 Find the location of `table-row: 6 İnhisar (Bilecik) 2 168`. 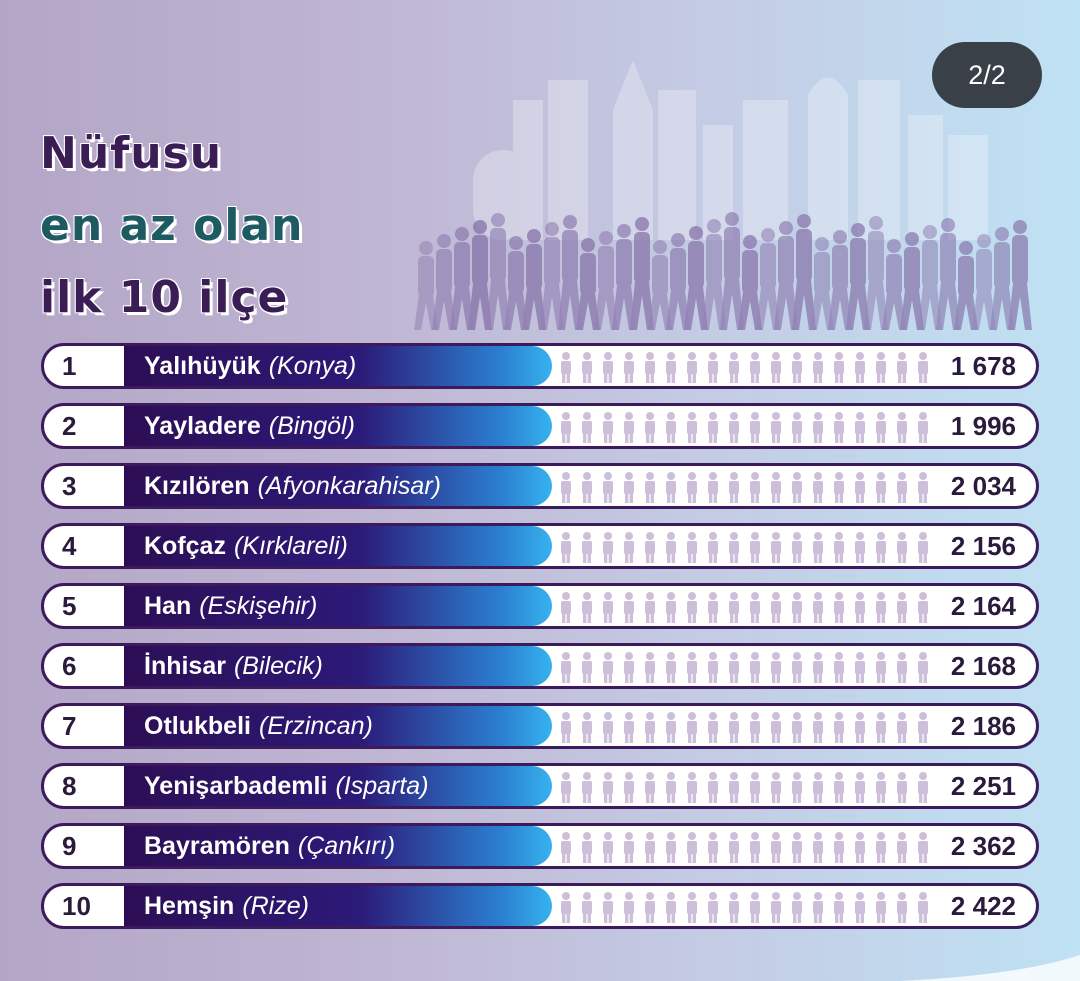

table-row: 6 İnhisar (Bilecik) 2 168 is located at coordinates (540, 666).